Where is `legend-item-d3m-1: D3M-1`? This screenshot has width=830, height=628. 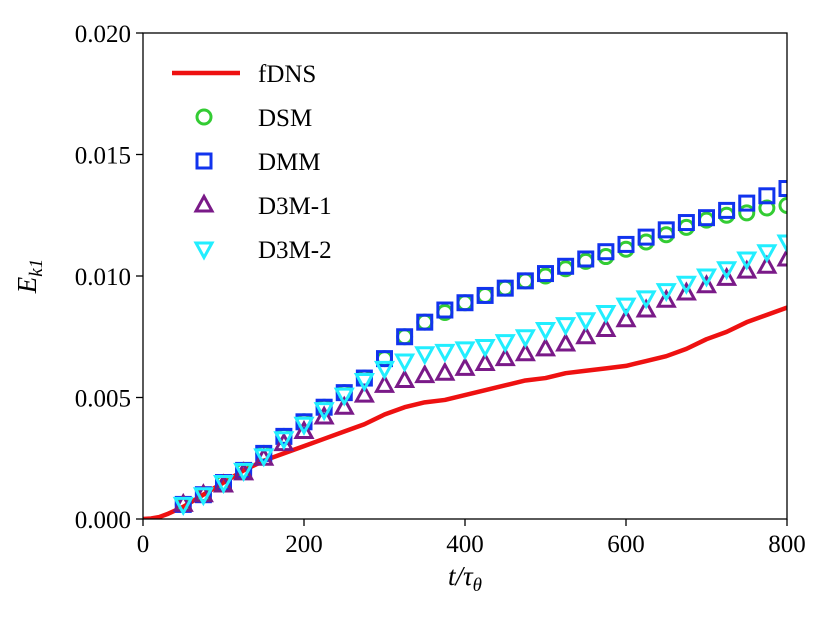
legend-item-d3m-1: D3M-1 is located at coordinates (262, 206).